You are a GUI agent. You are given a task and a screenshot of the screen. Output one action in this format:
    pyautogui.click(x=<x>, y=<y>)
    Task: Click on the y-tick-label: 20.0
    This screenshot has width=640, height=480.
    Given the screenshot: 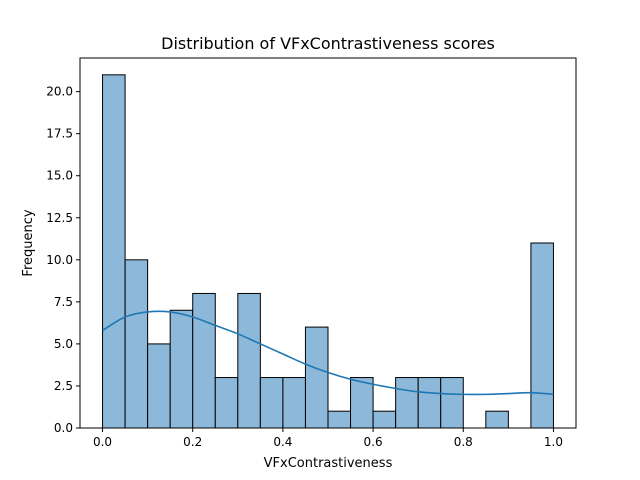 What is the action you would take?
    pyautogui.click(x=59, y=92)
    